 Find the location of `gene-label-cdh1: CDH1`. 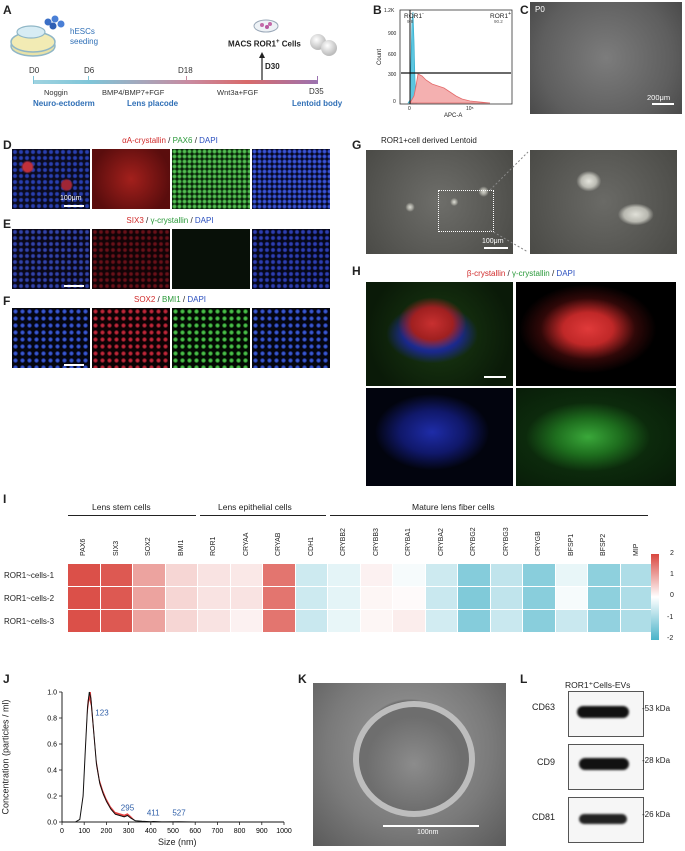

gene-label-cdh1: CDH1 is located at coordinates (311, 546).